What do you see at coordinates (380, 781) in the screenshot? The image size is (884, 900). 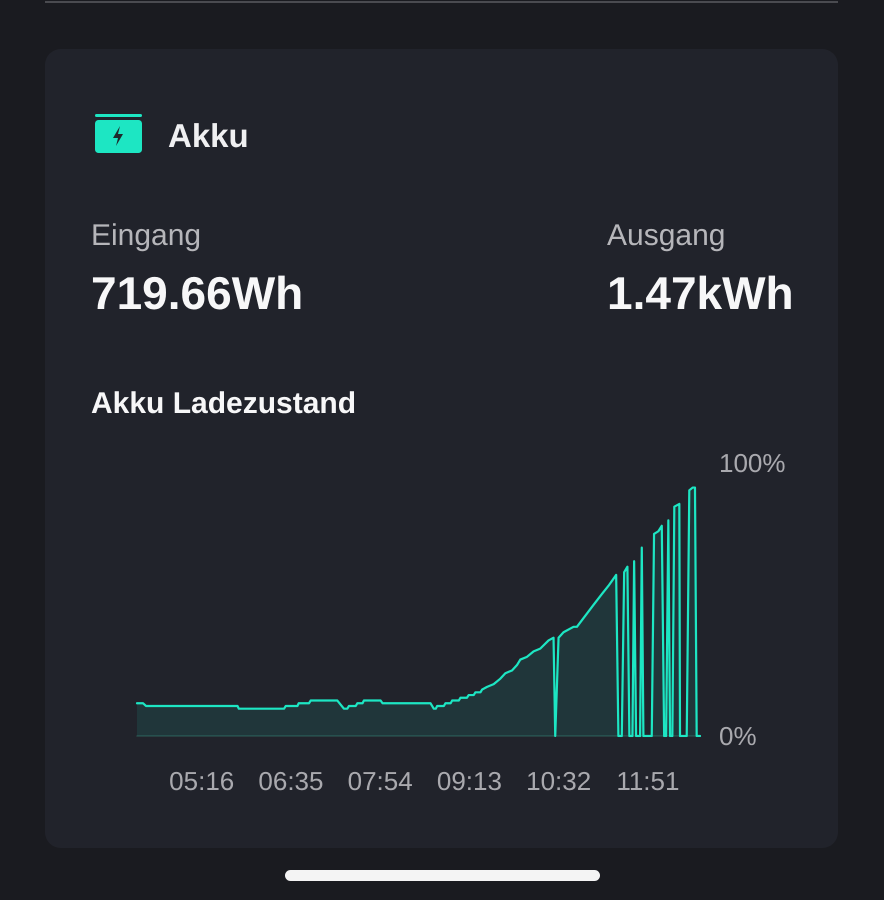 I see `x-tick-label: 07:54` at bounding box center [380, 781].